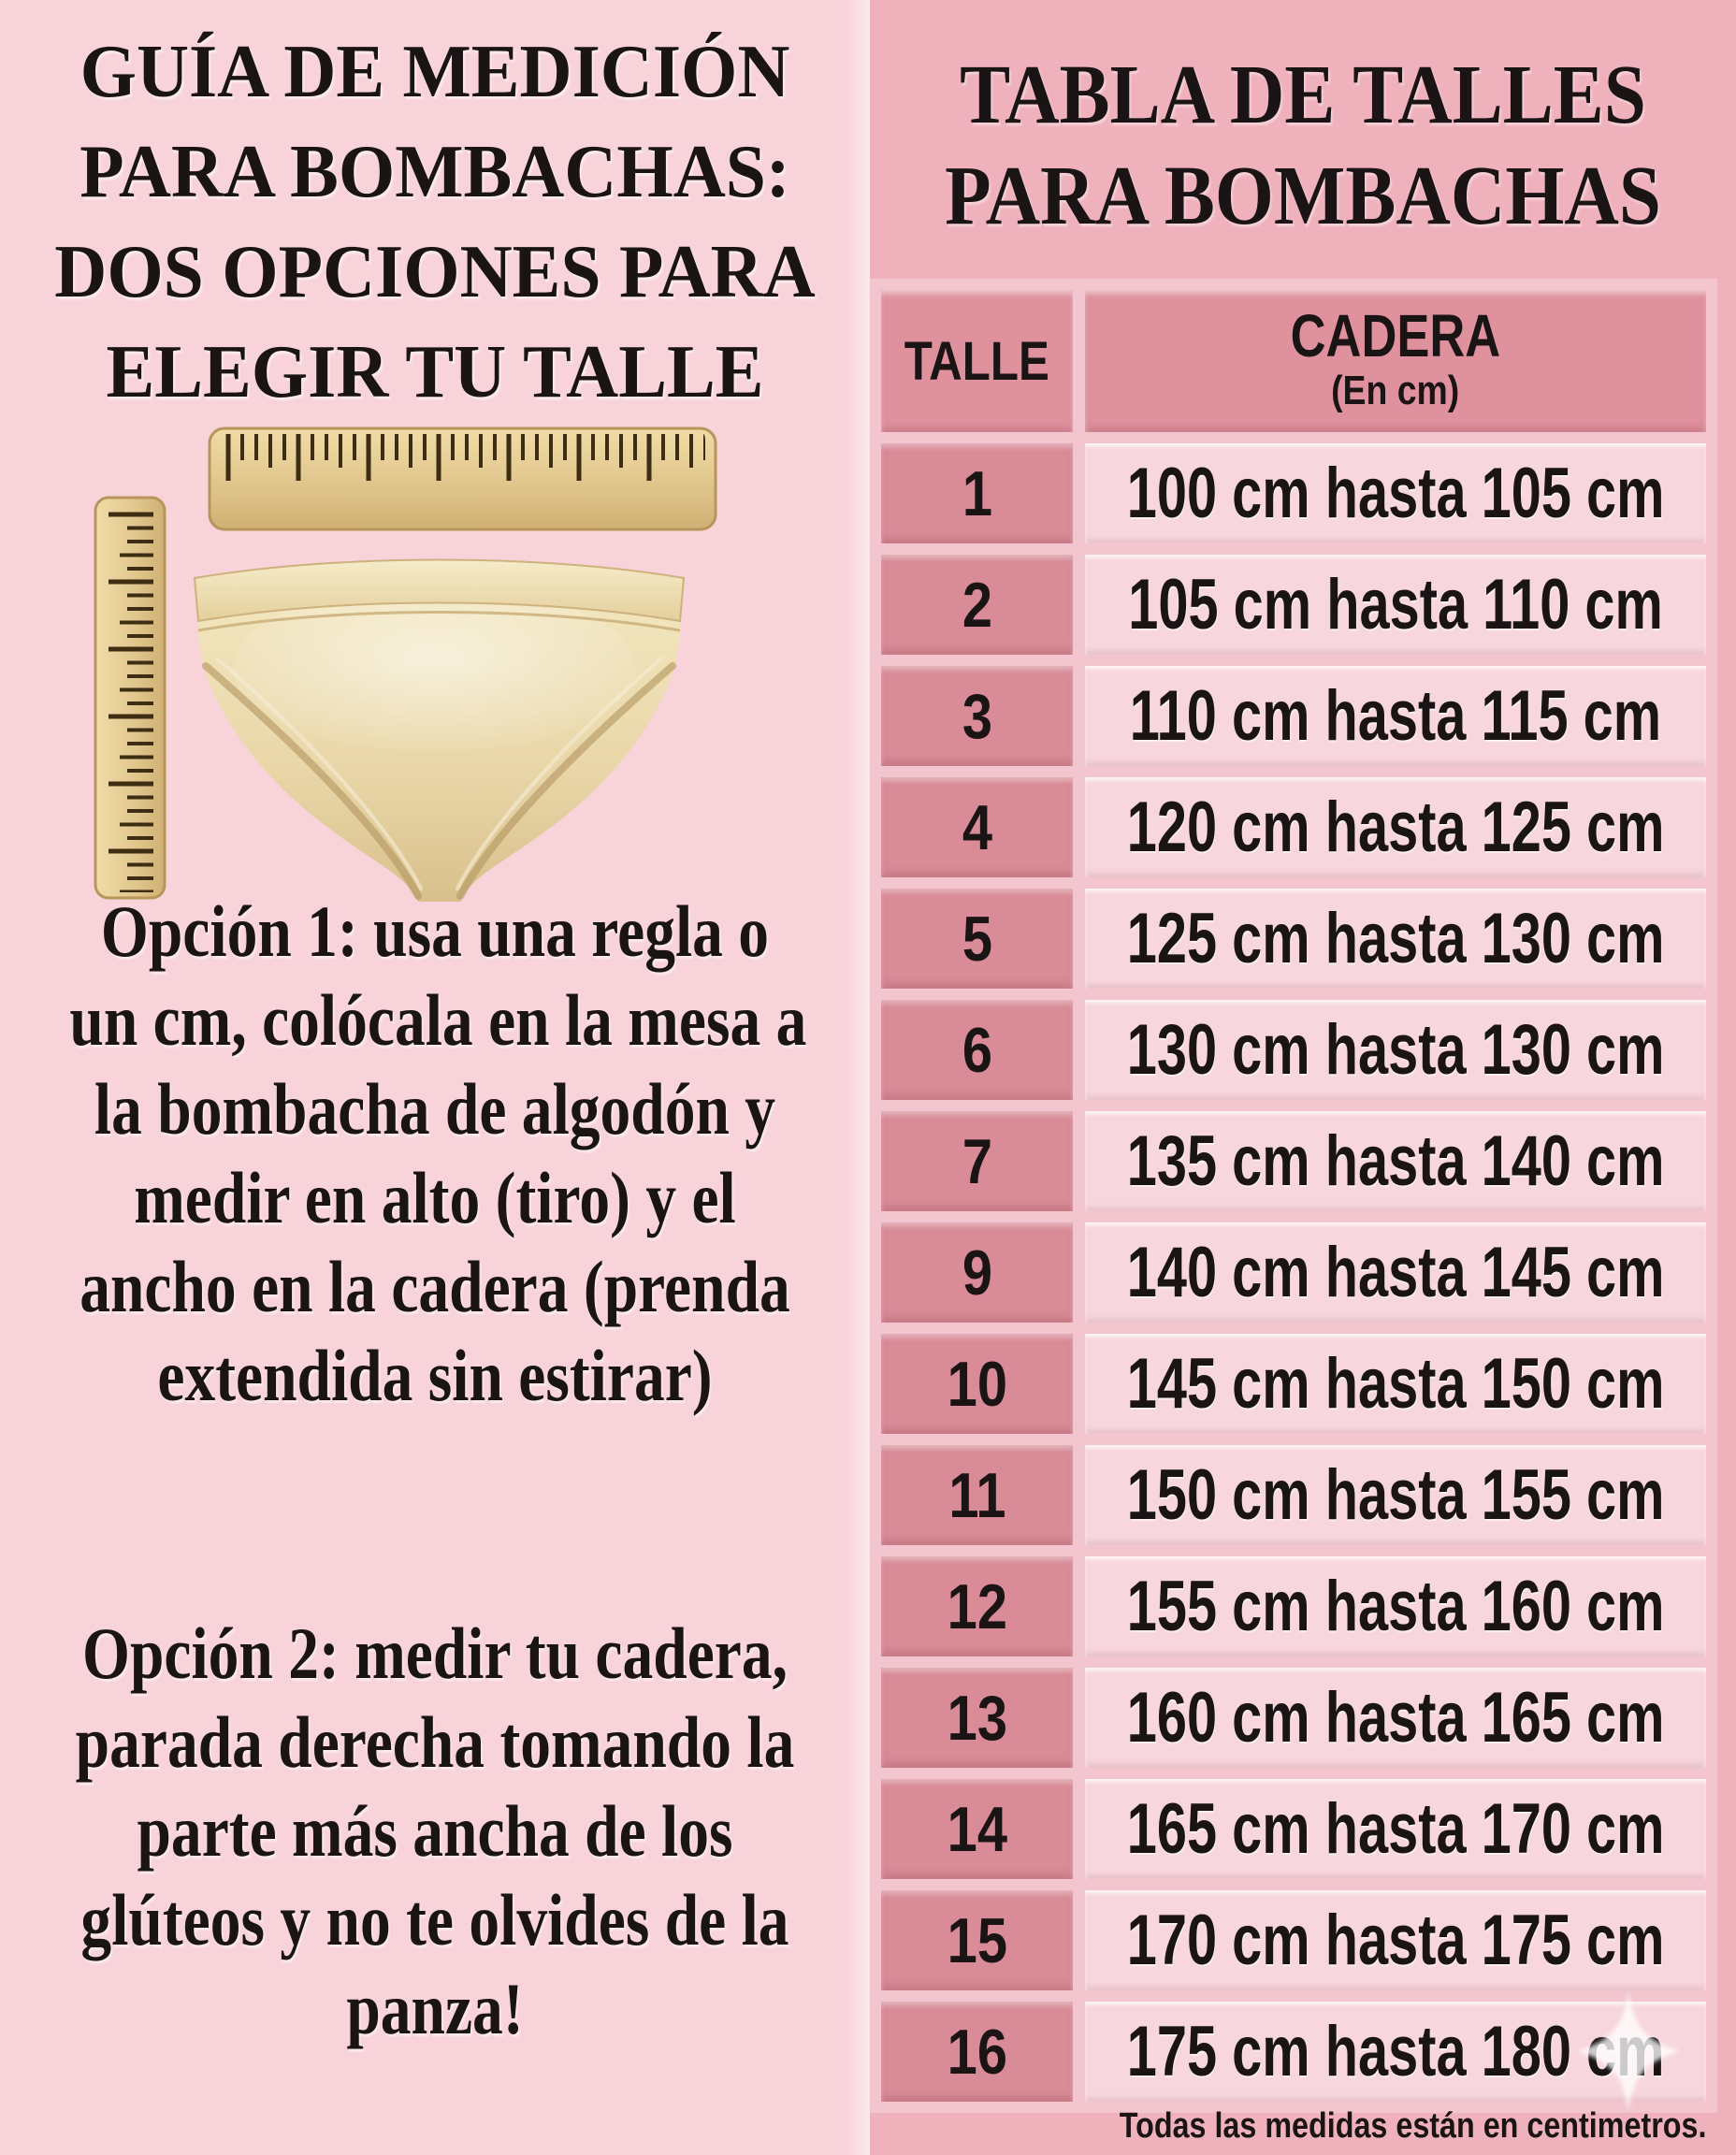  I want to click on measurement-illustration, so click(435, 667).